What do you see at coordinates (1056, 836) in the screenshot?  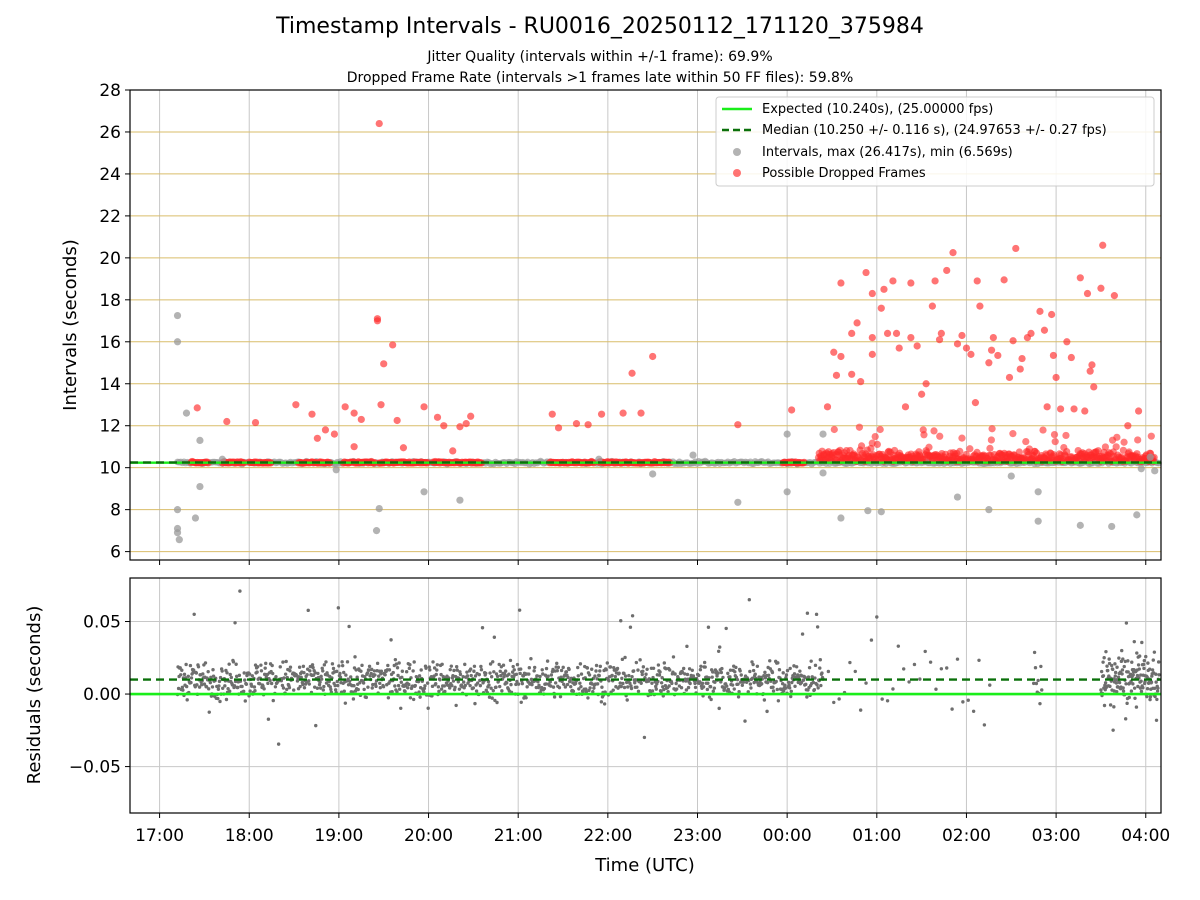 I see `xtick-label: 03:00` at bounding box center [1056, 836].